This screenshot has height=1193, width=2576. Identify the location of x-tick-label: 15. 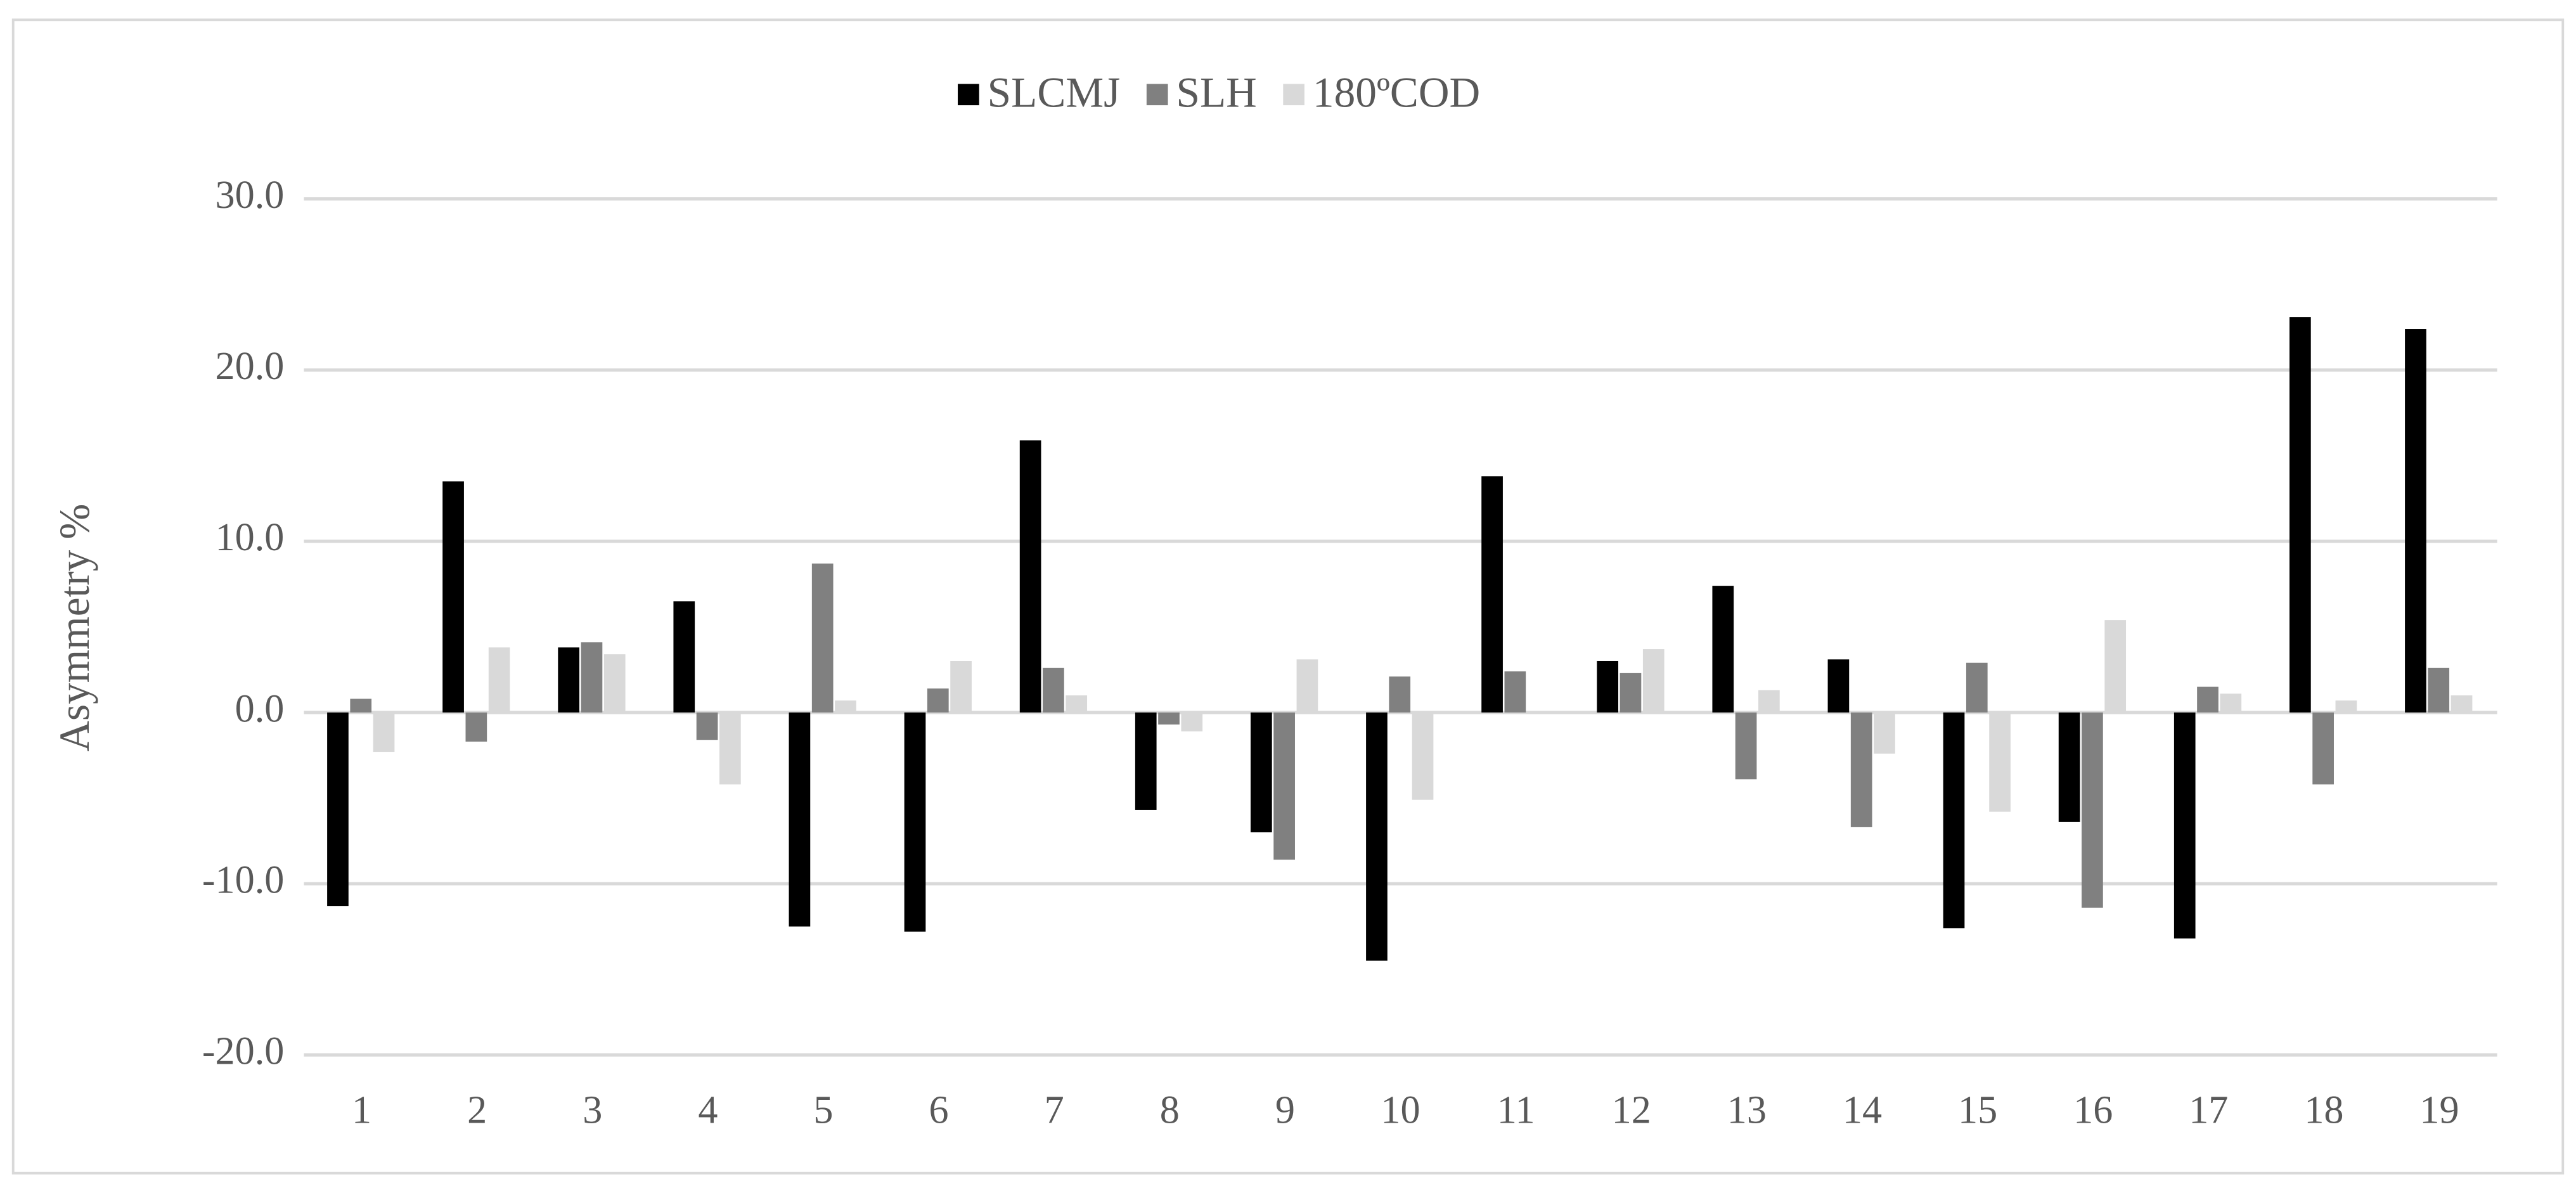
(1978, 1111).